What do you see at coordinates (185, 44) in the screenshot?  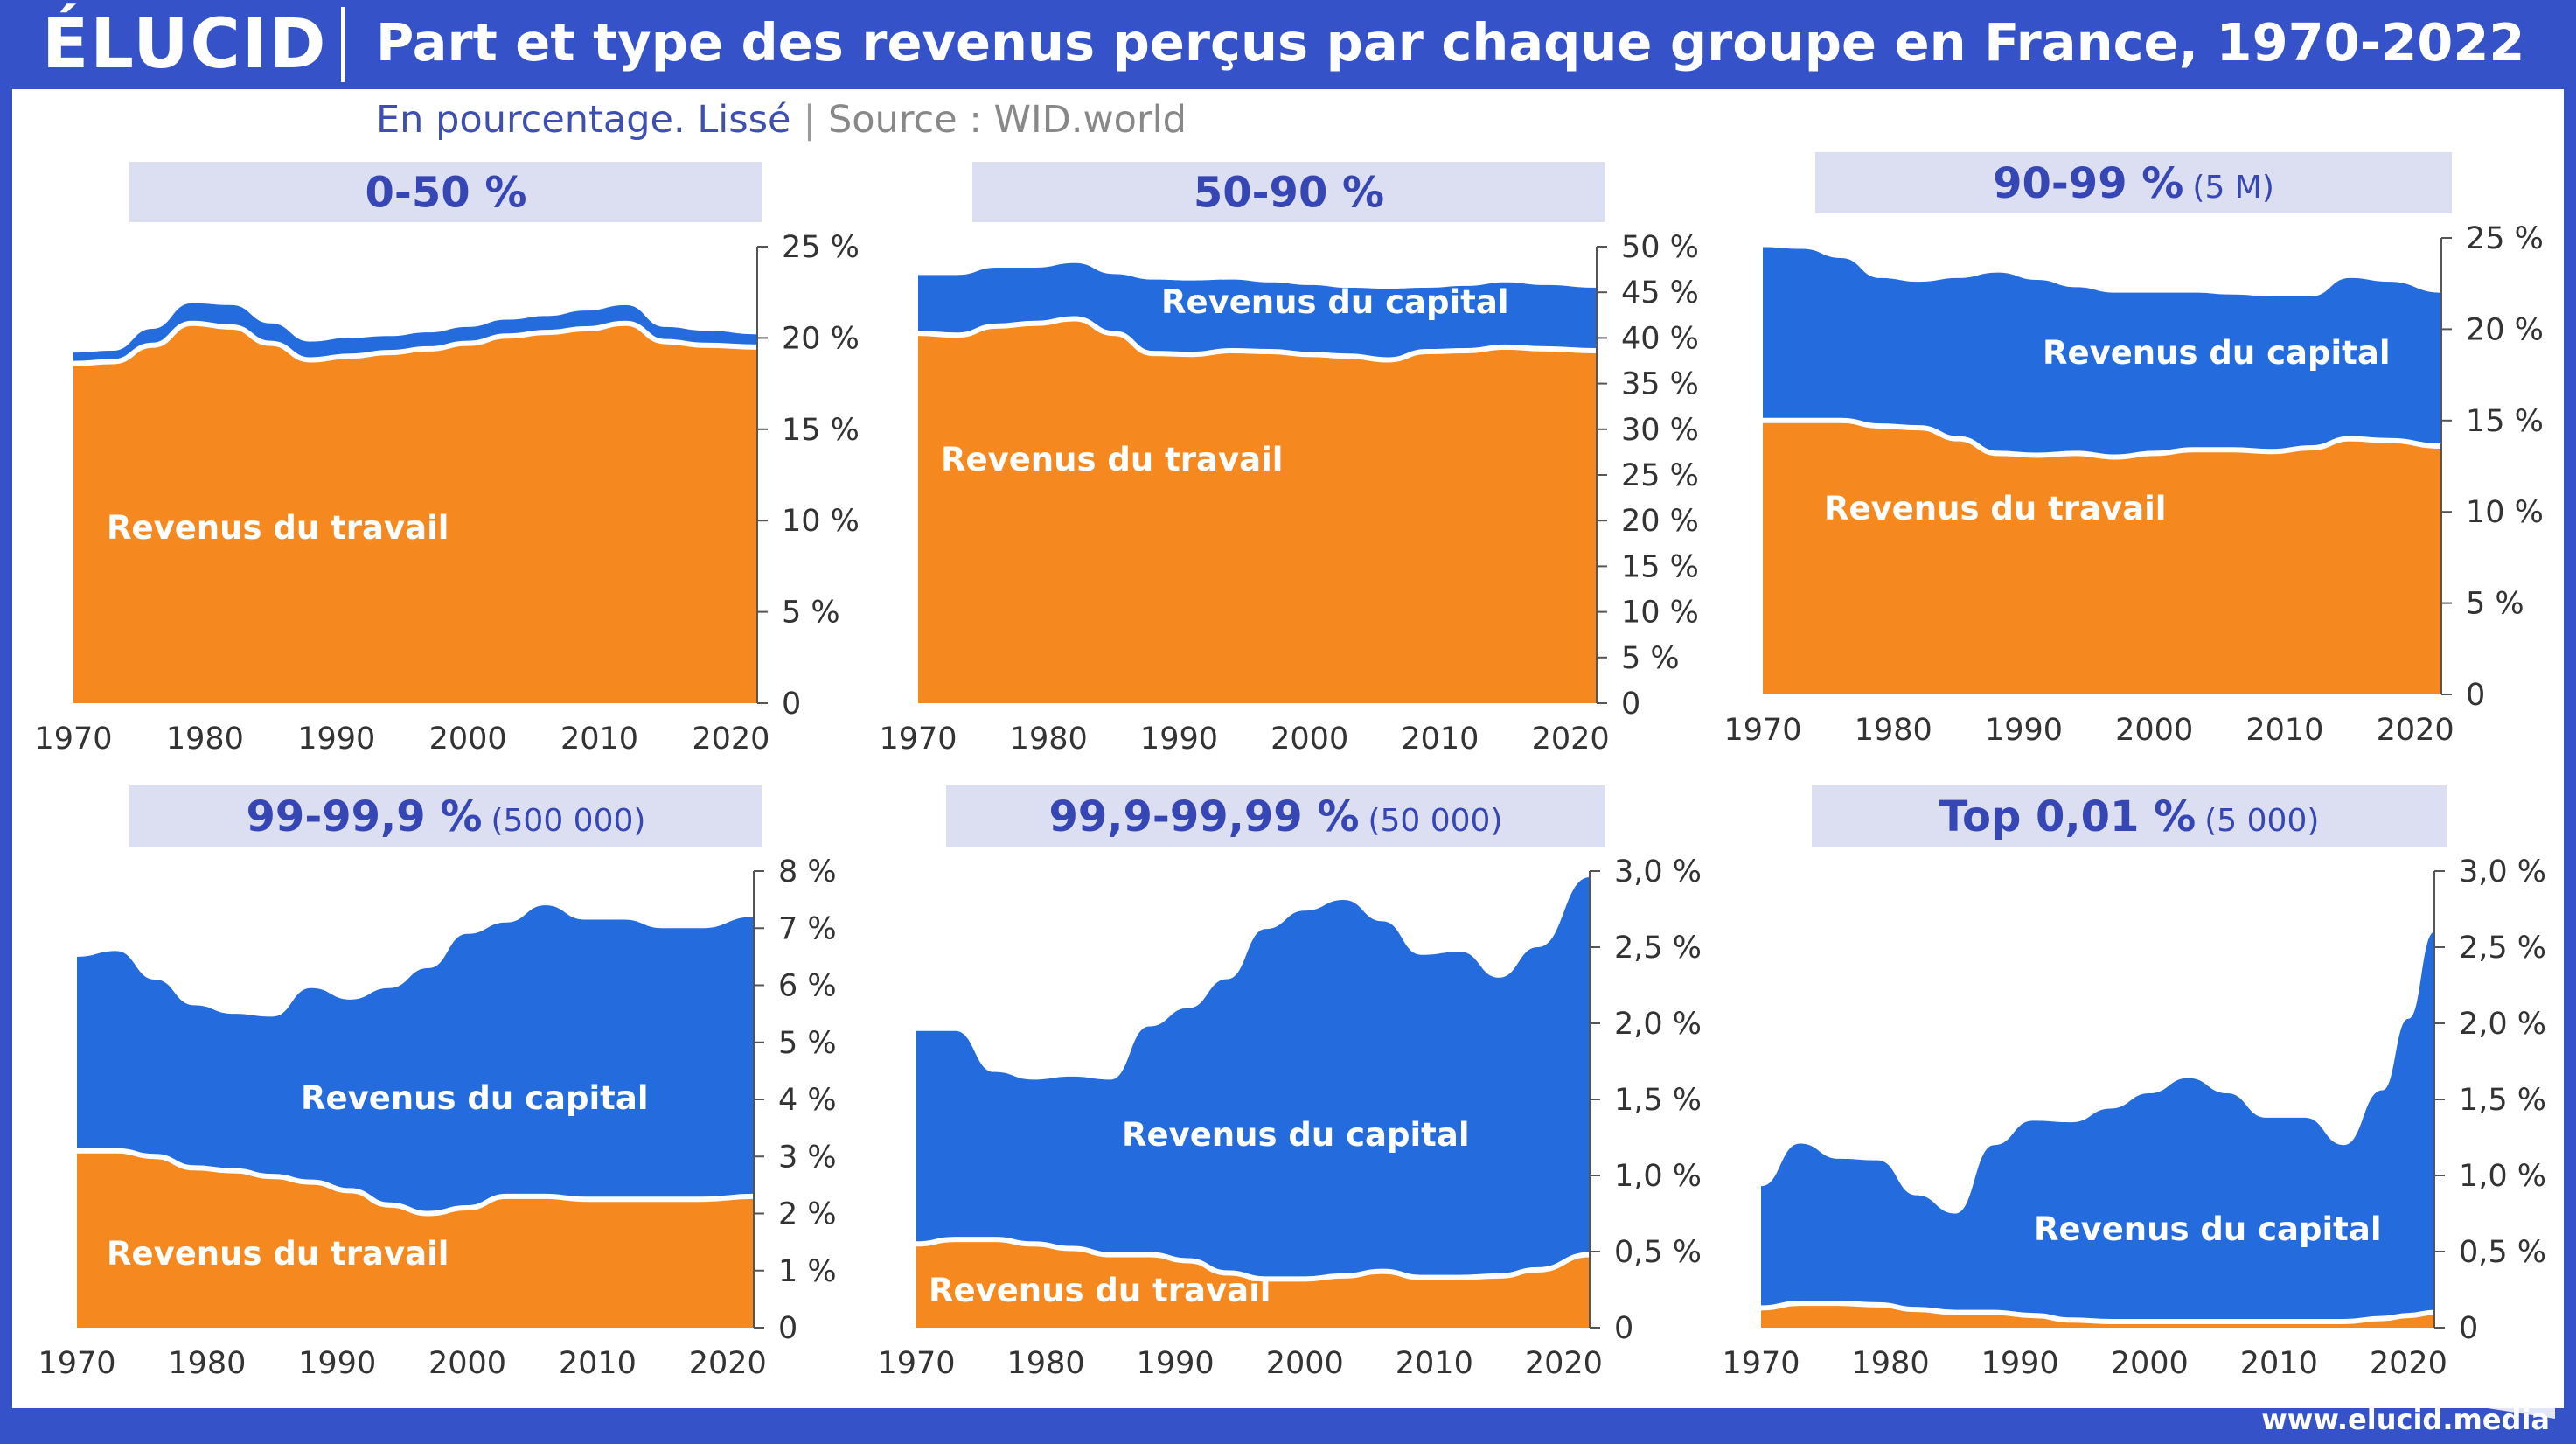 I see `elucid-logo: ÉLUCID` at bounding box center [185, 44].